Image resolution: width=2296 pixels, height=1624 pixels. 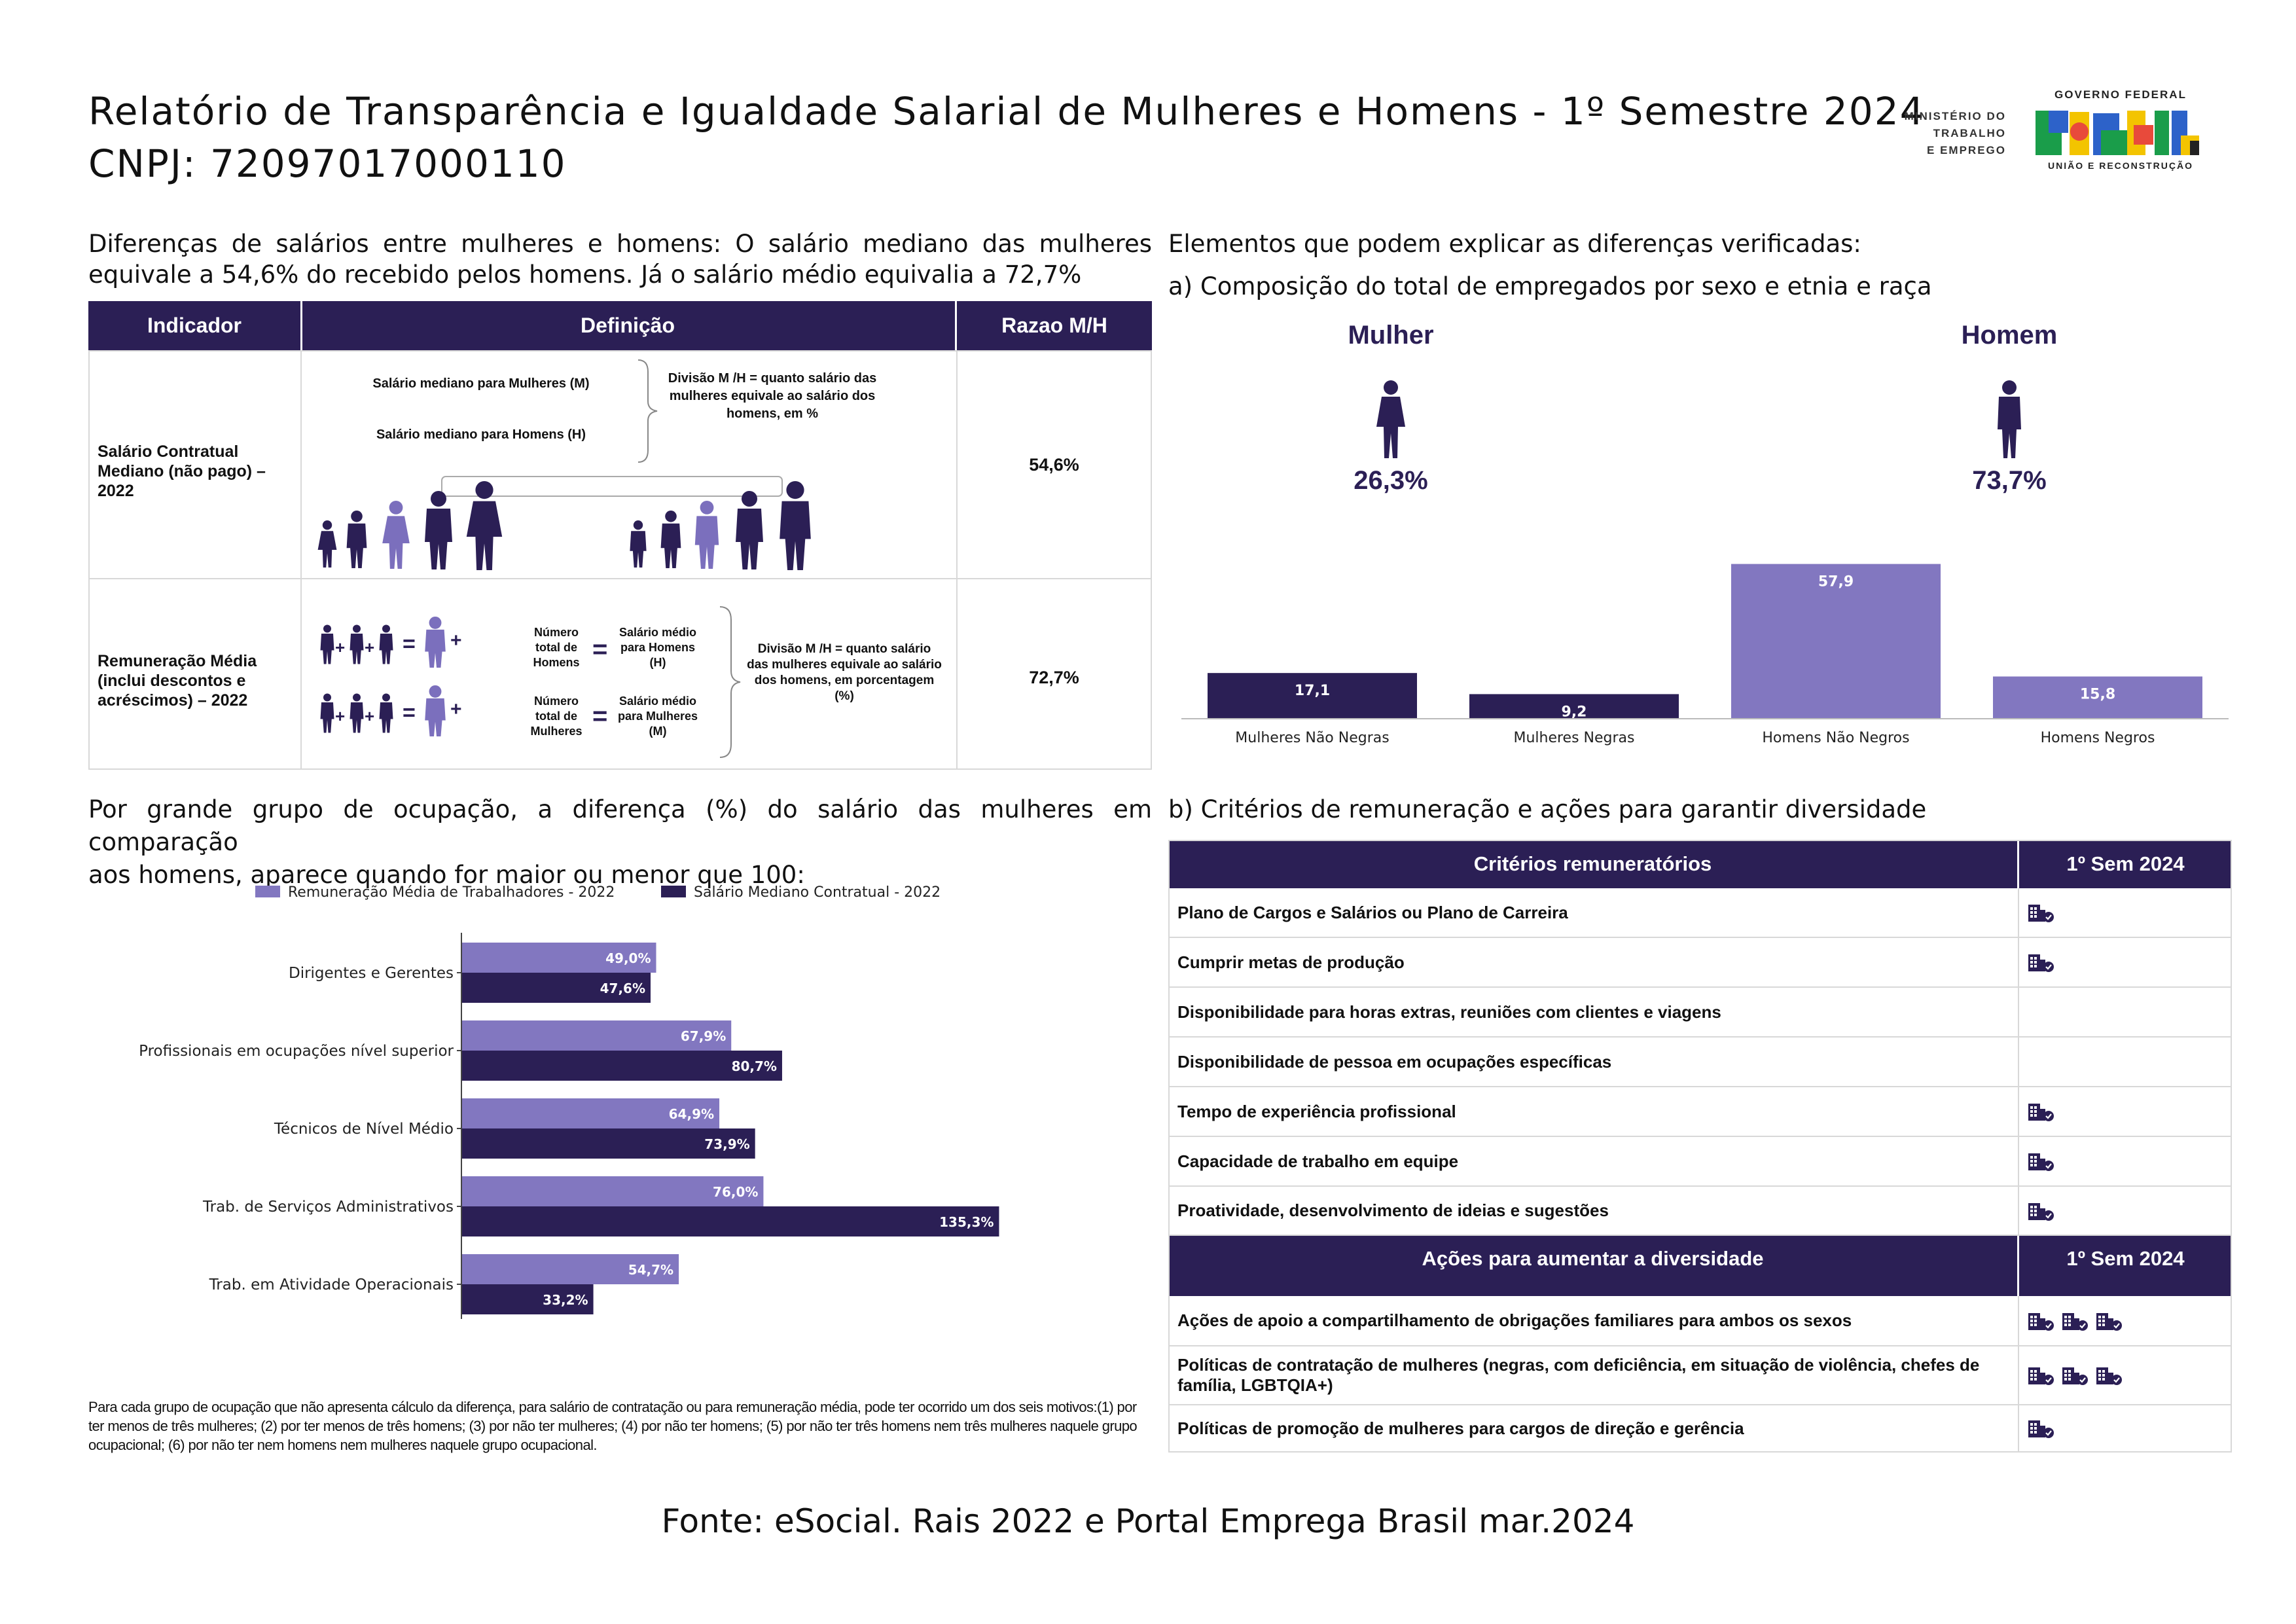 What do you see at coordinates (195, 325) in the screenshot?
I see `header-indicador: Indicador` at bounding box center [195, 325].